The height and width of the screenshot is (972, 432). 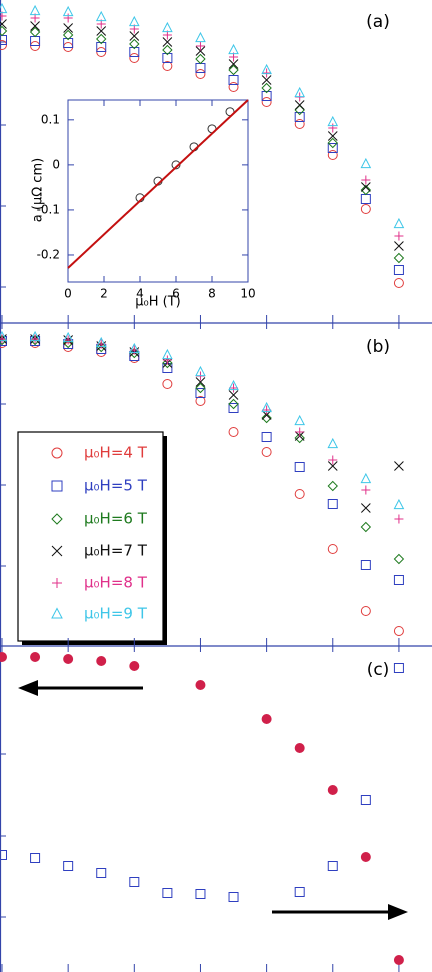 What do you see at coordinates (340, 912) in the screenshot?
I see `arrow-right` at bounding box center [340, 912].